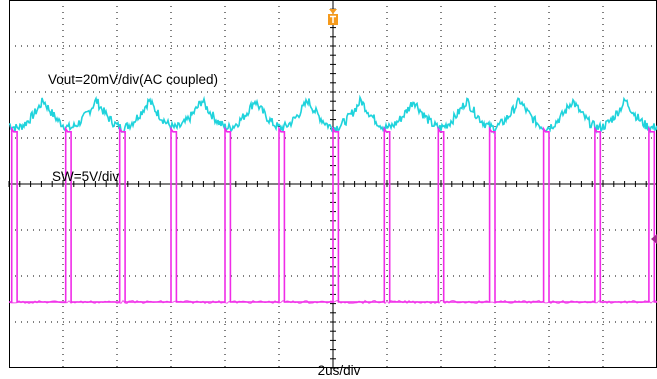 The height and width of the screenshot is (379, 657). Describe the element at coordinates (332, 302) in the screenshot. I see `sw-baseline-noise` at that location.